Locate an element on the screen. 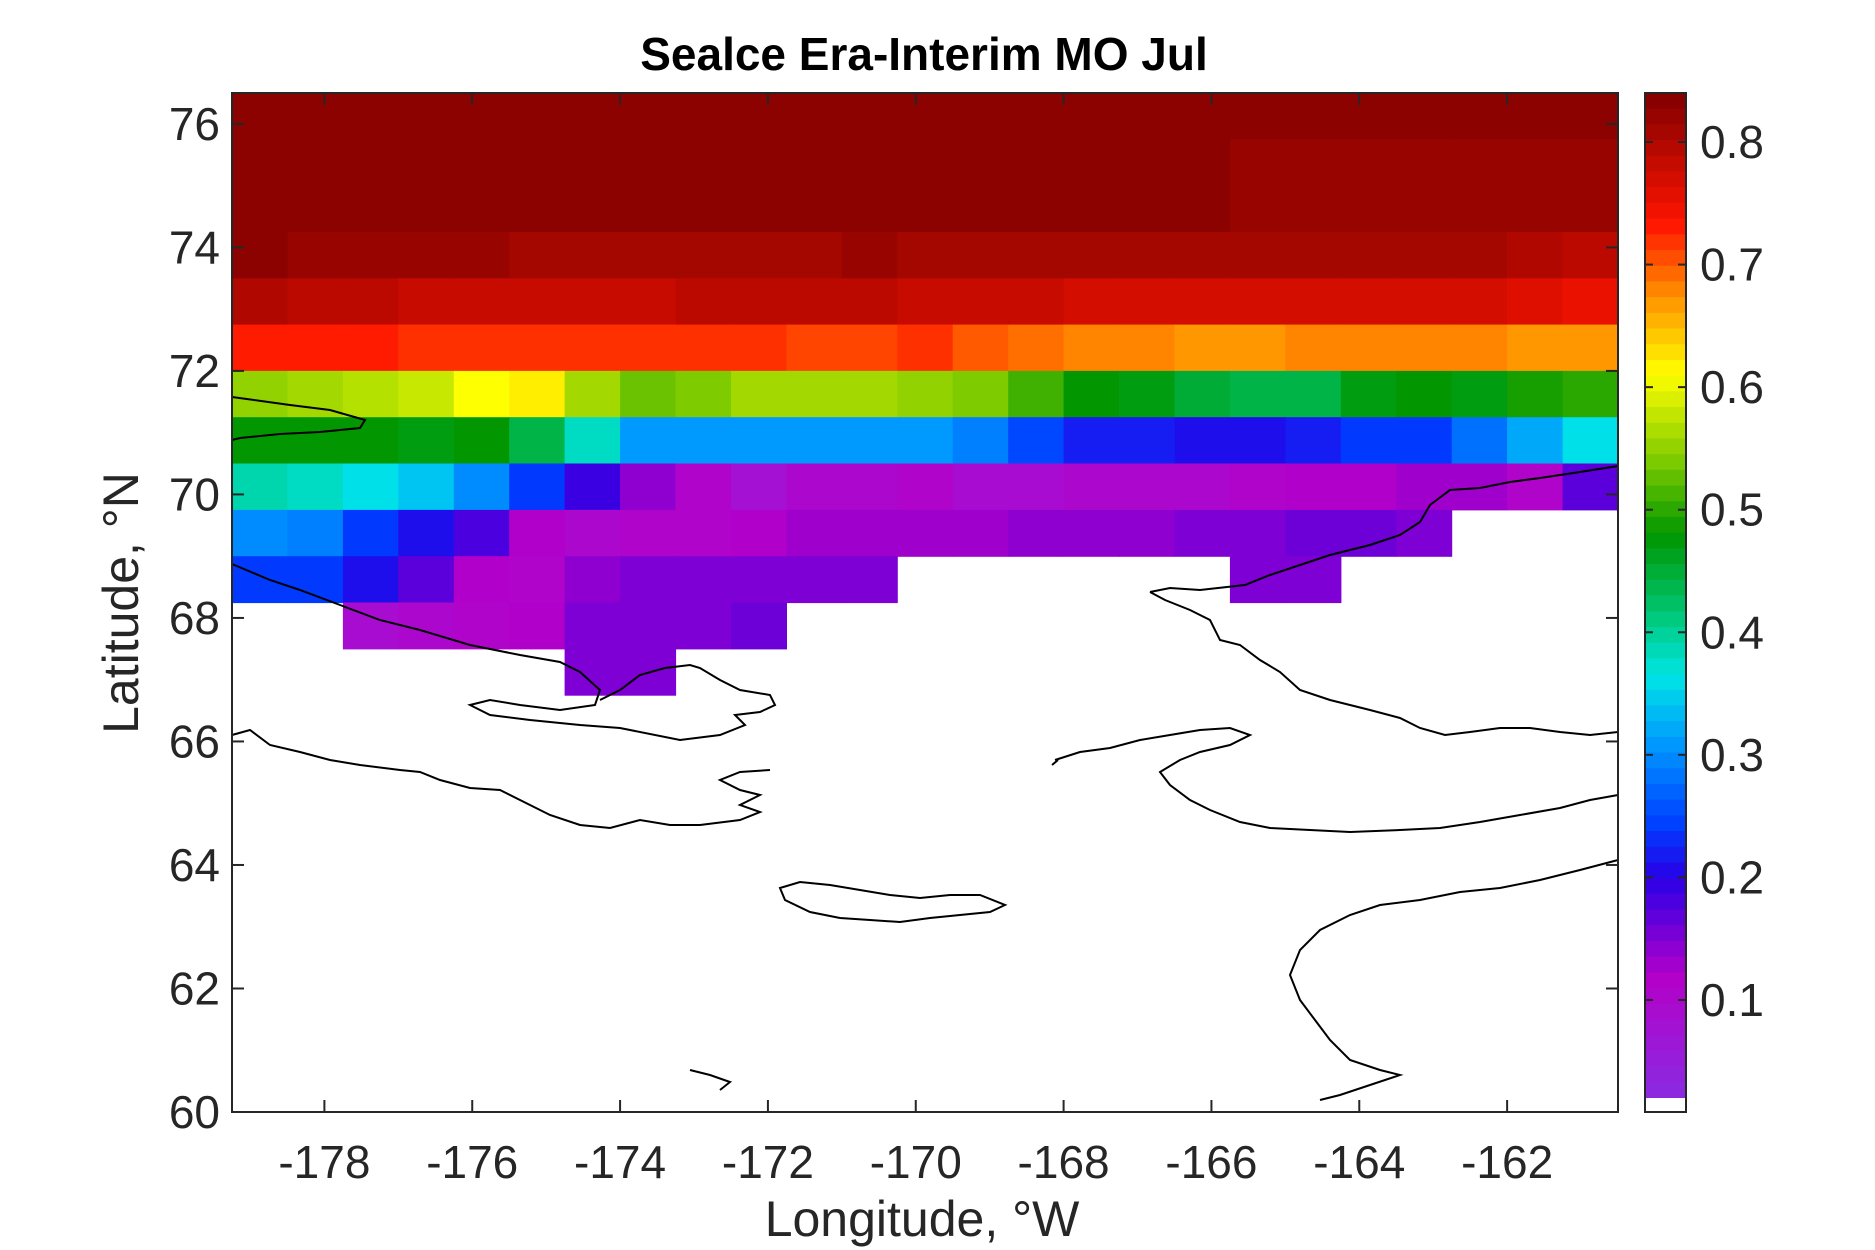 The image size is (1875, 1250). coastline-chukotka is located at coordinates (504, 652).